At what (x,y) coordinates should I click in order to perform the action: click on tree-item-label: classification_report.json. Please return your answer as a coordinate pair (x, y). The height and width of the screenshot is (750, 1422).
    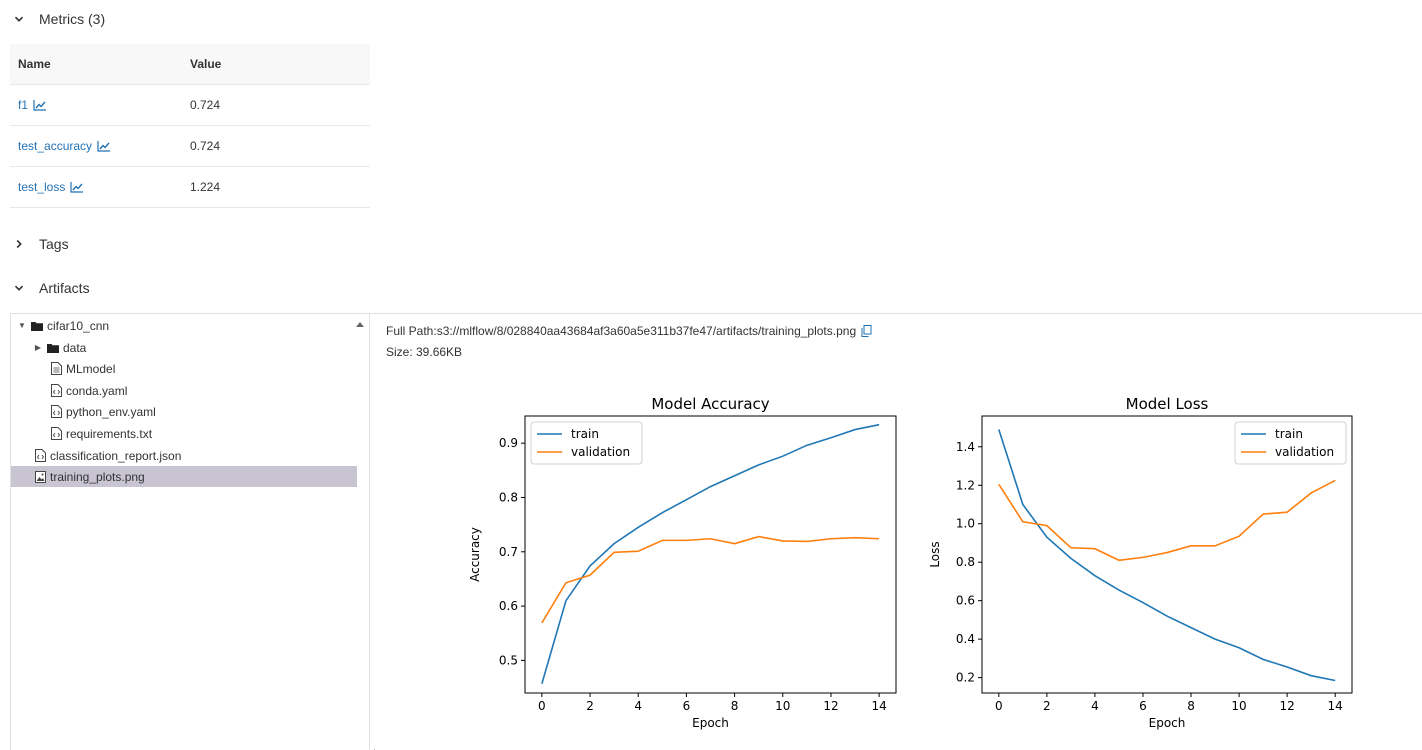
    Looking at the image, I should click on (116, 455).